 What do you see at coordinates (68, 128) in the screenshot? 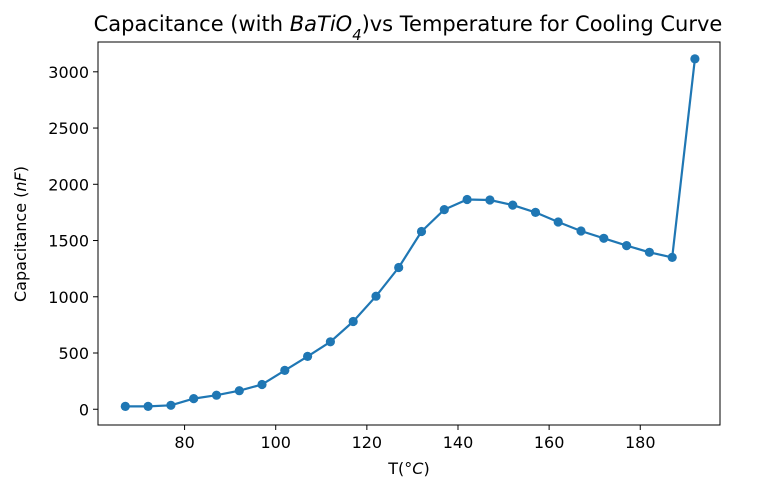
I see `y-tick-label: 2500` at bounding box center [68, 128].